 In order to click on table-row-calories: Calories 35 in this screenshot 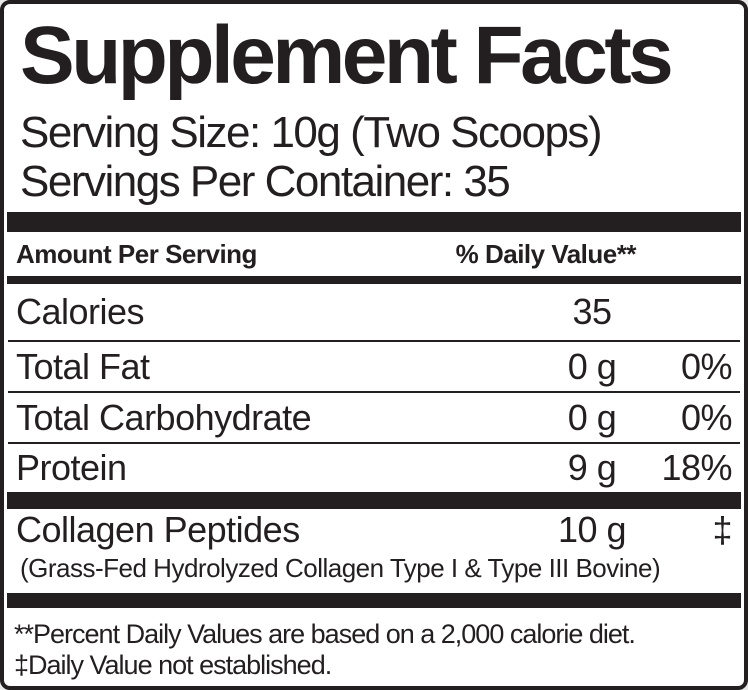, I will do `click(374, 312)`.